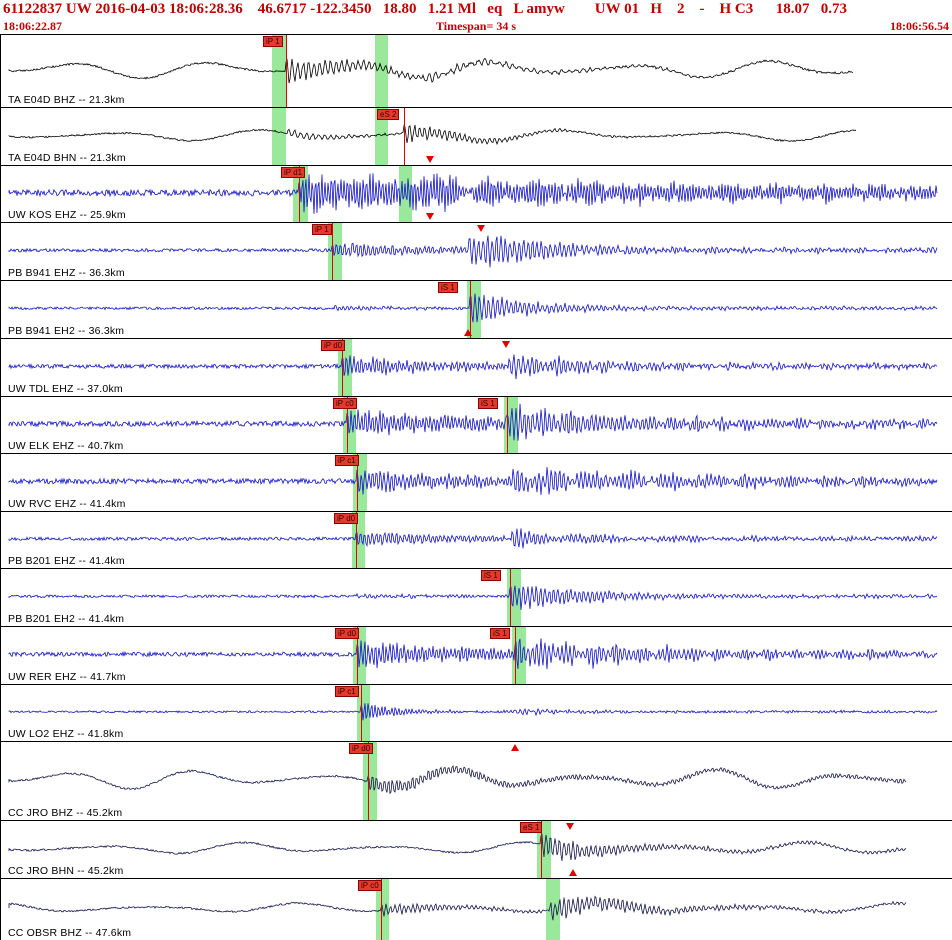  I want to click on trace-row-11: iP d0 iS 1 UW RER EHZ -- 41.7km, so click(476, 656).